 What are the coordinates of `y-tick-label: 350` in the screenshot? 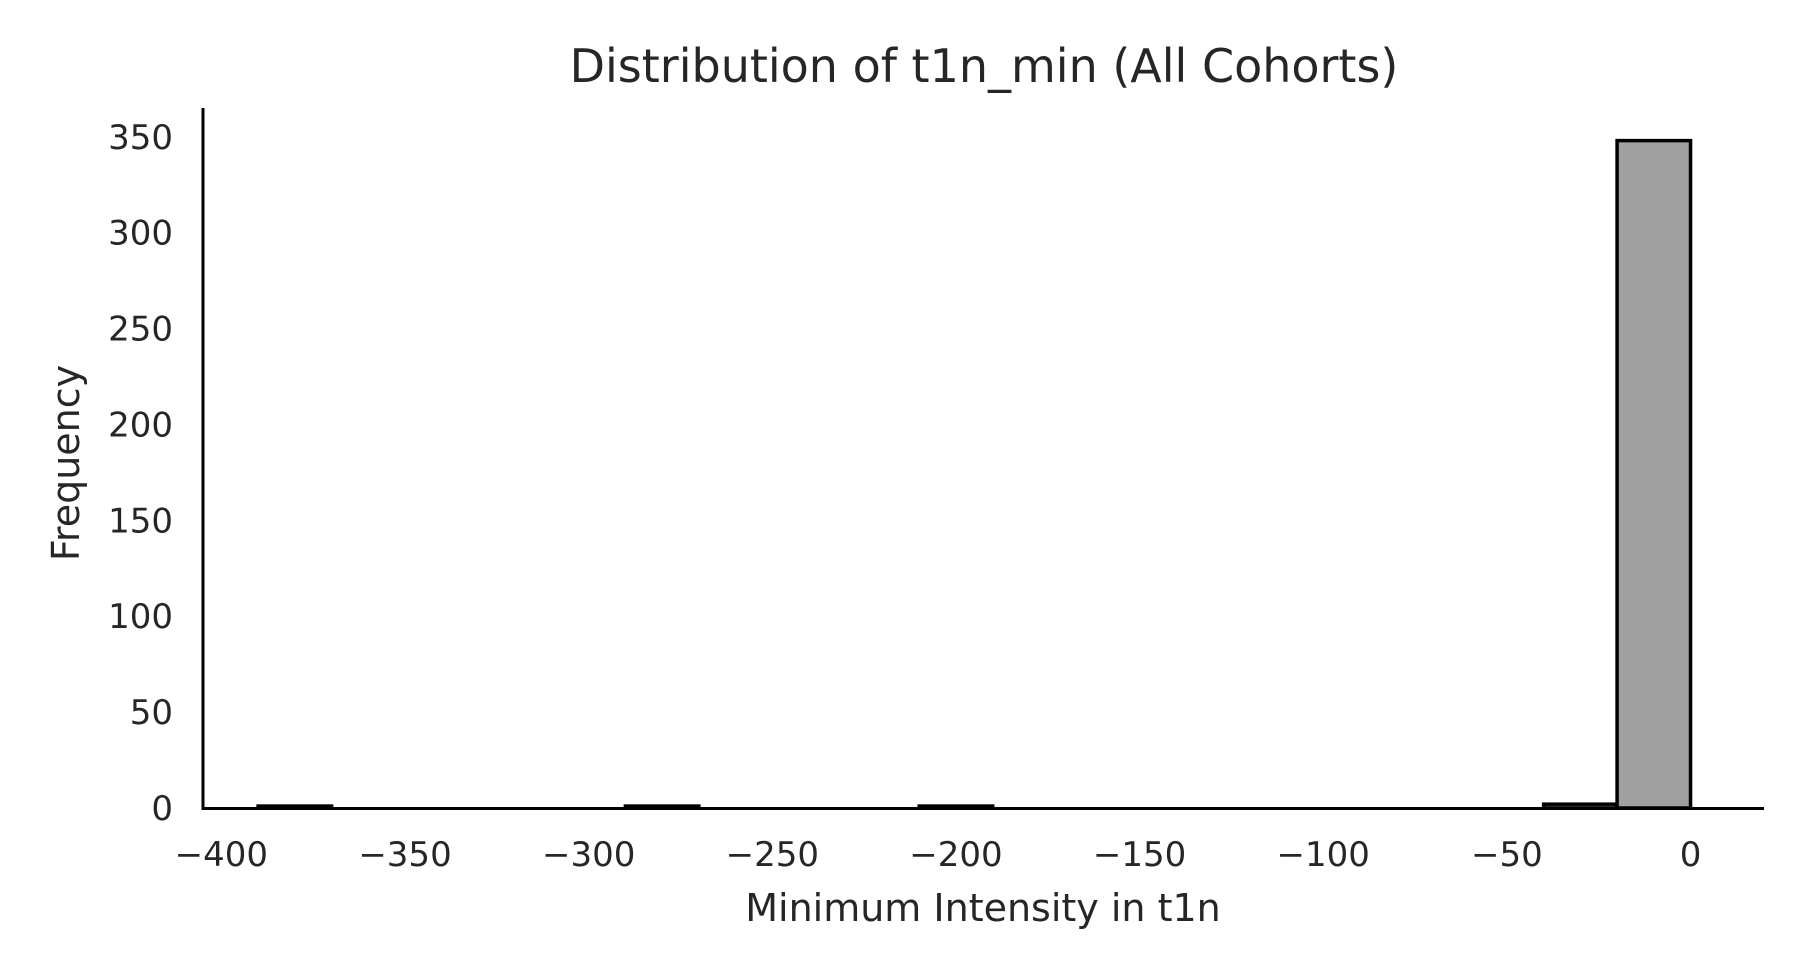 It's located at (140, 138).